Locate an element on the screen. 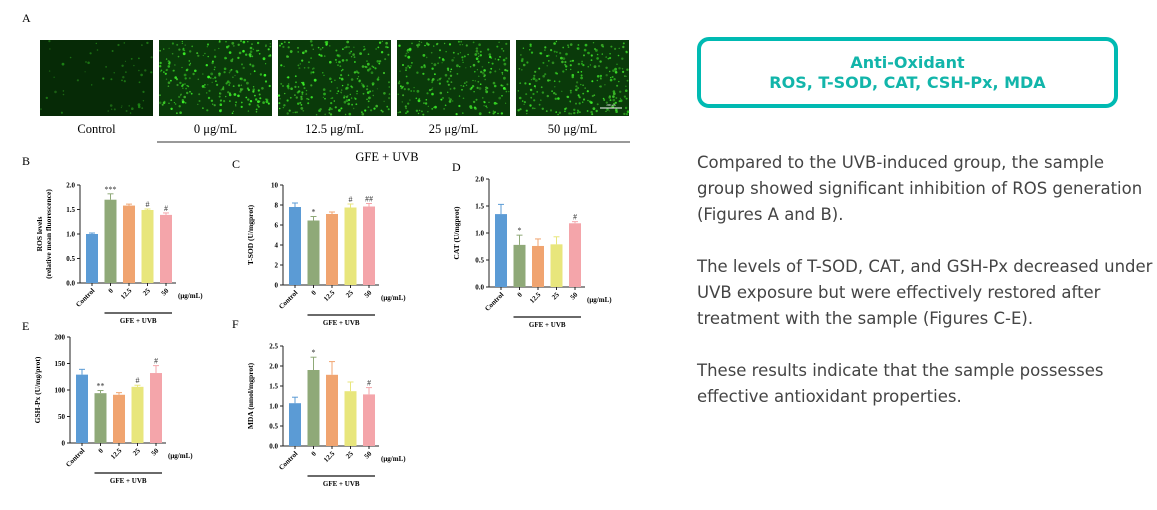  bar is located at coordinates (129, 244).